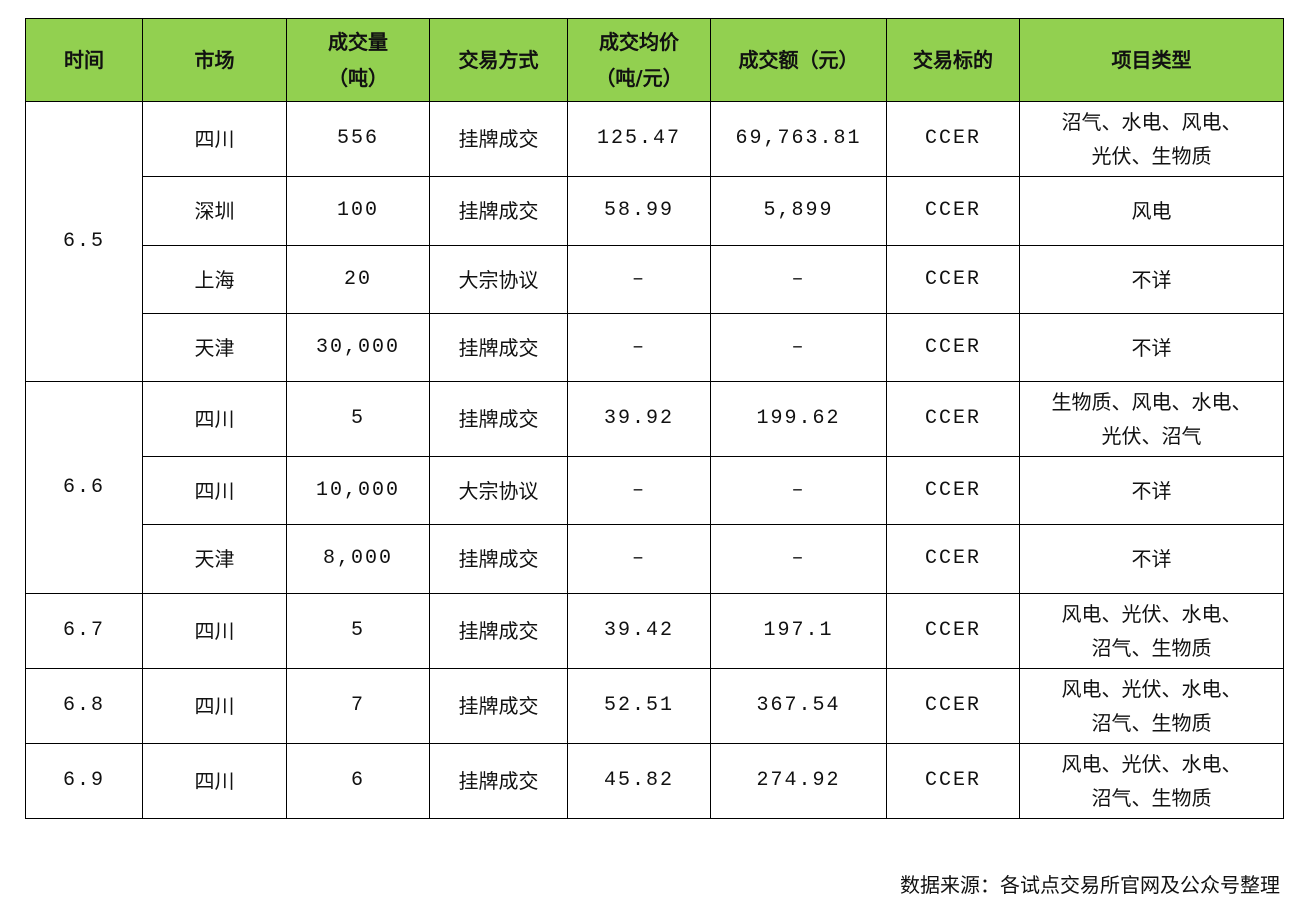  Describe the element at coordinates (1151, 60) in the screenshot. I see `header-project-type: 项目类型` at that location.